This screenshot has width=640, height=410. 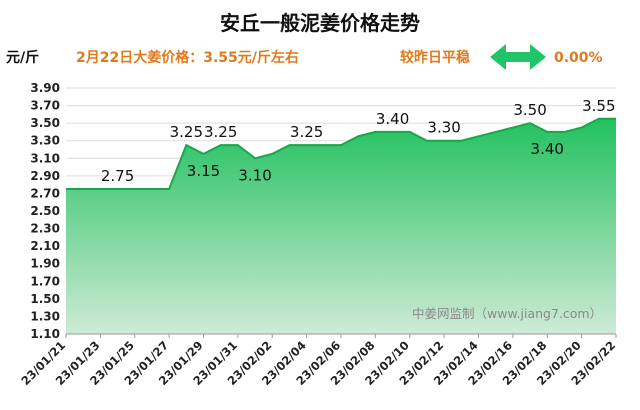 I want to click on y-tick-label: 2.50, so click(x=45, y=211).